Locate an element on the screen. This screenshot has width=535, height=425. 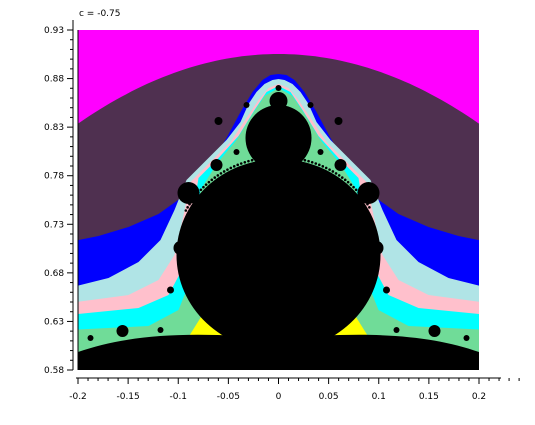
x-tick-label: -0.1 is located at coordinates (178, 397).